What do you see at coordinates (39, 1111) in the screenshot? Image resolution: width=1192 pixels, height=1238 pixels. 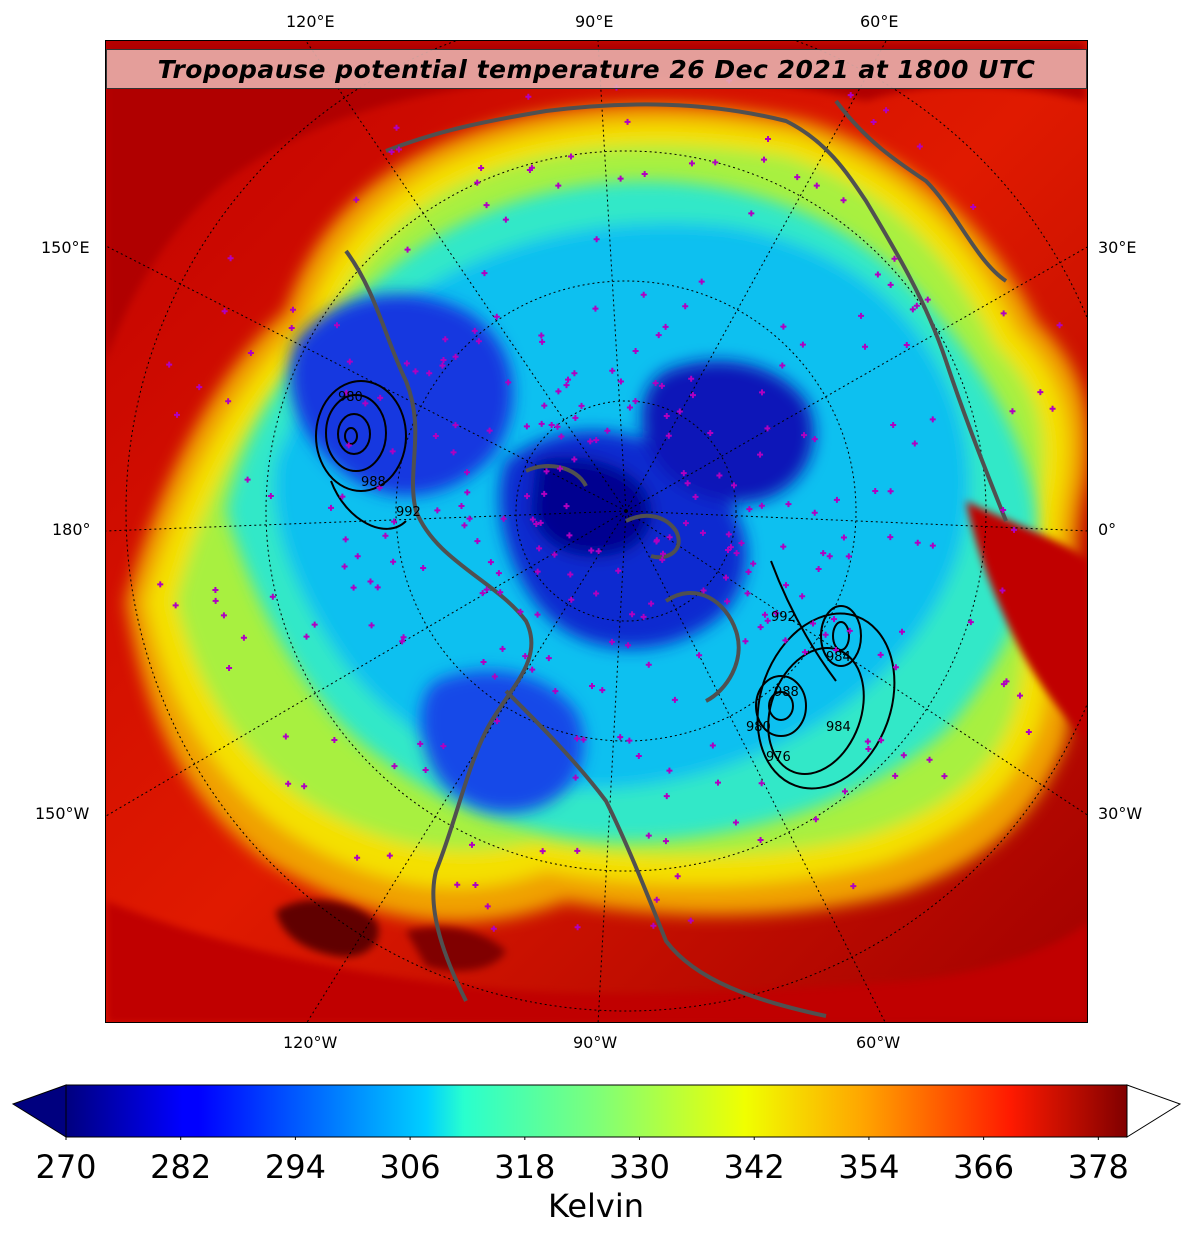 I see `colorbar-extend-min` at bounding box center [39, 1111].